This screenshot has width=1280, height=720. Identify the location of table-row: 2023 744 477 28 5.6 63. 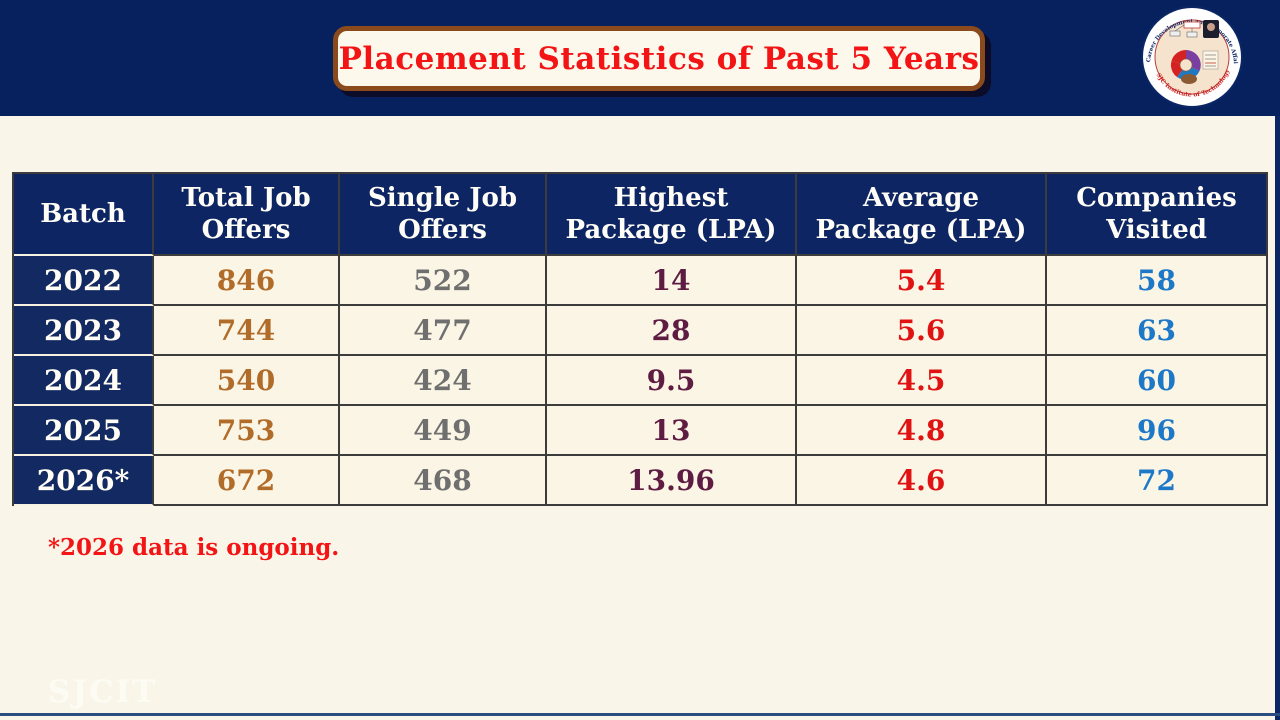
(641, 331).